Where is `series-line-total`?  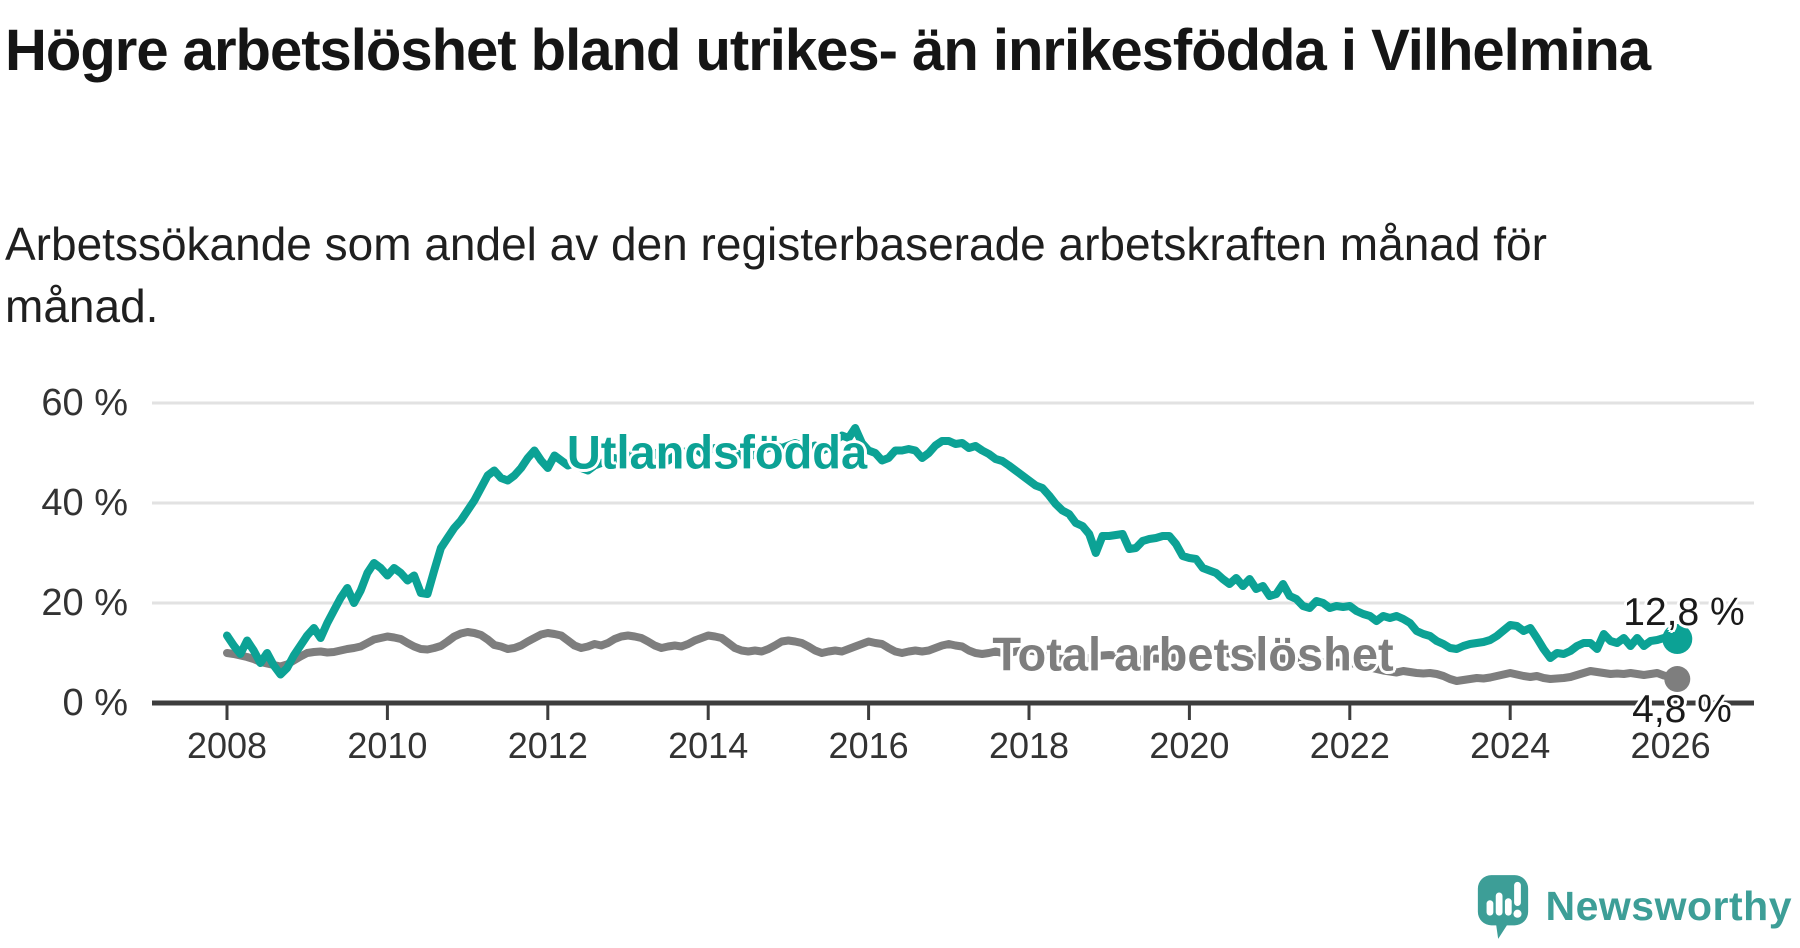
series-line-total is located at coordinates (952, 656).